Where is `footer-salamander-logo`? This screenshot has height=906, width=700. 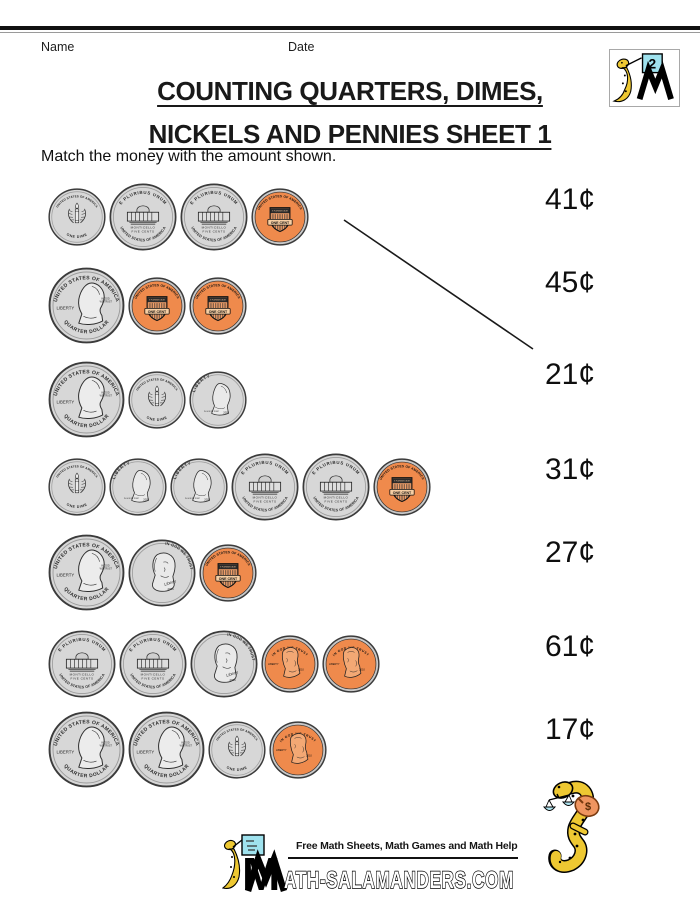 footer-salamander-logo is located at coordinates (257, 865).